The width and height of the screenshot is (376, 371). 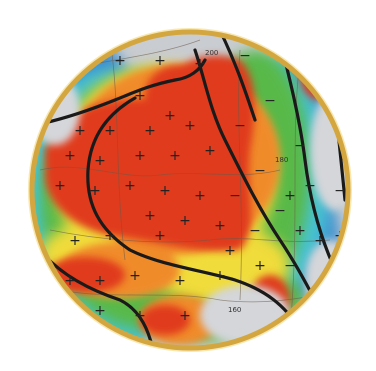 What do you see at coordinates (120, 92) in the screenshot?
I see `contour-north` at bounding box center [120, 92].